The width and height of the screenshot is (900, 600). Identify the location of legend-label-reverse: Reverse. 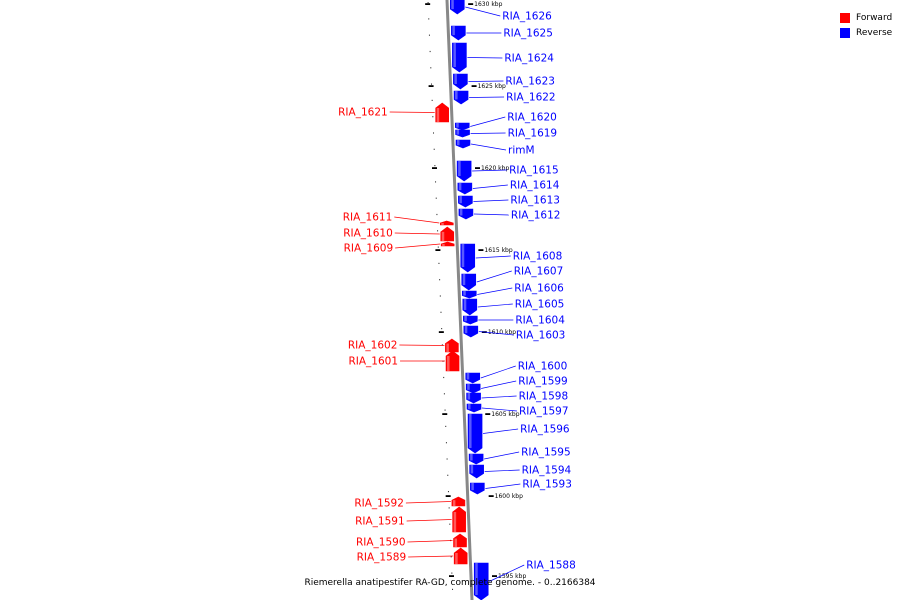
(874, 32).